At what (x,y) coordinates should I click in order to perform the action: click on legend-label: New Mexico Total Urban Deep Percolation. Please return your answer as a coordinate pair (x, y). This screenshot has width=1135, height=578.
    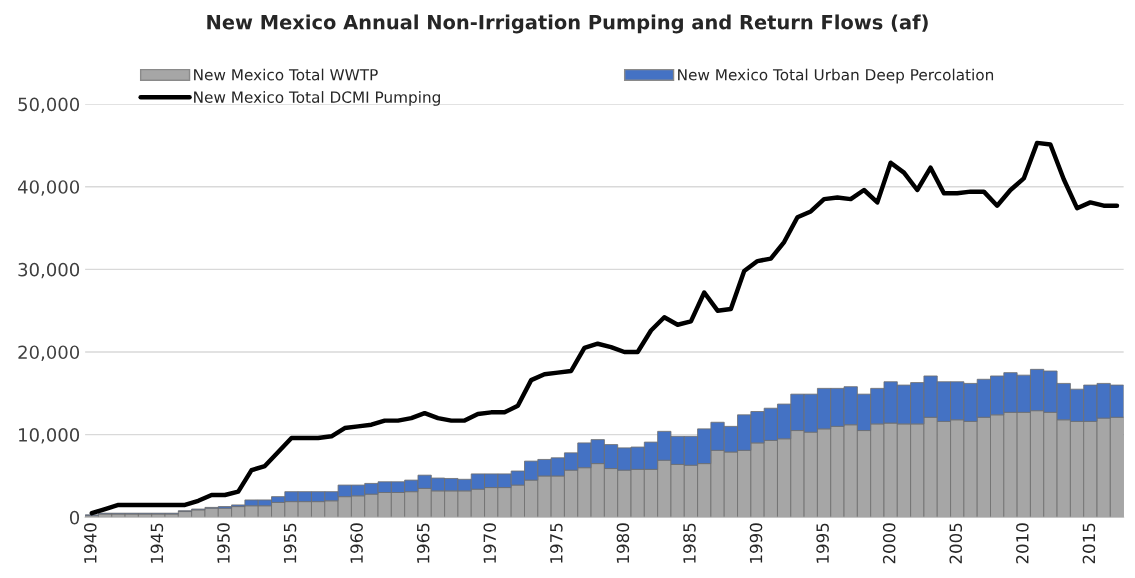
    Looking at the image, I should click on (836, 76).